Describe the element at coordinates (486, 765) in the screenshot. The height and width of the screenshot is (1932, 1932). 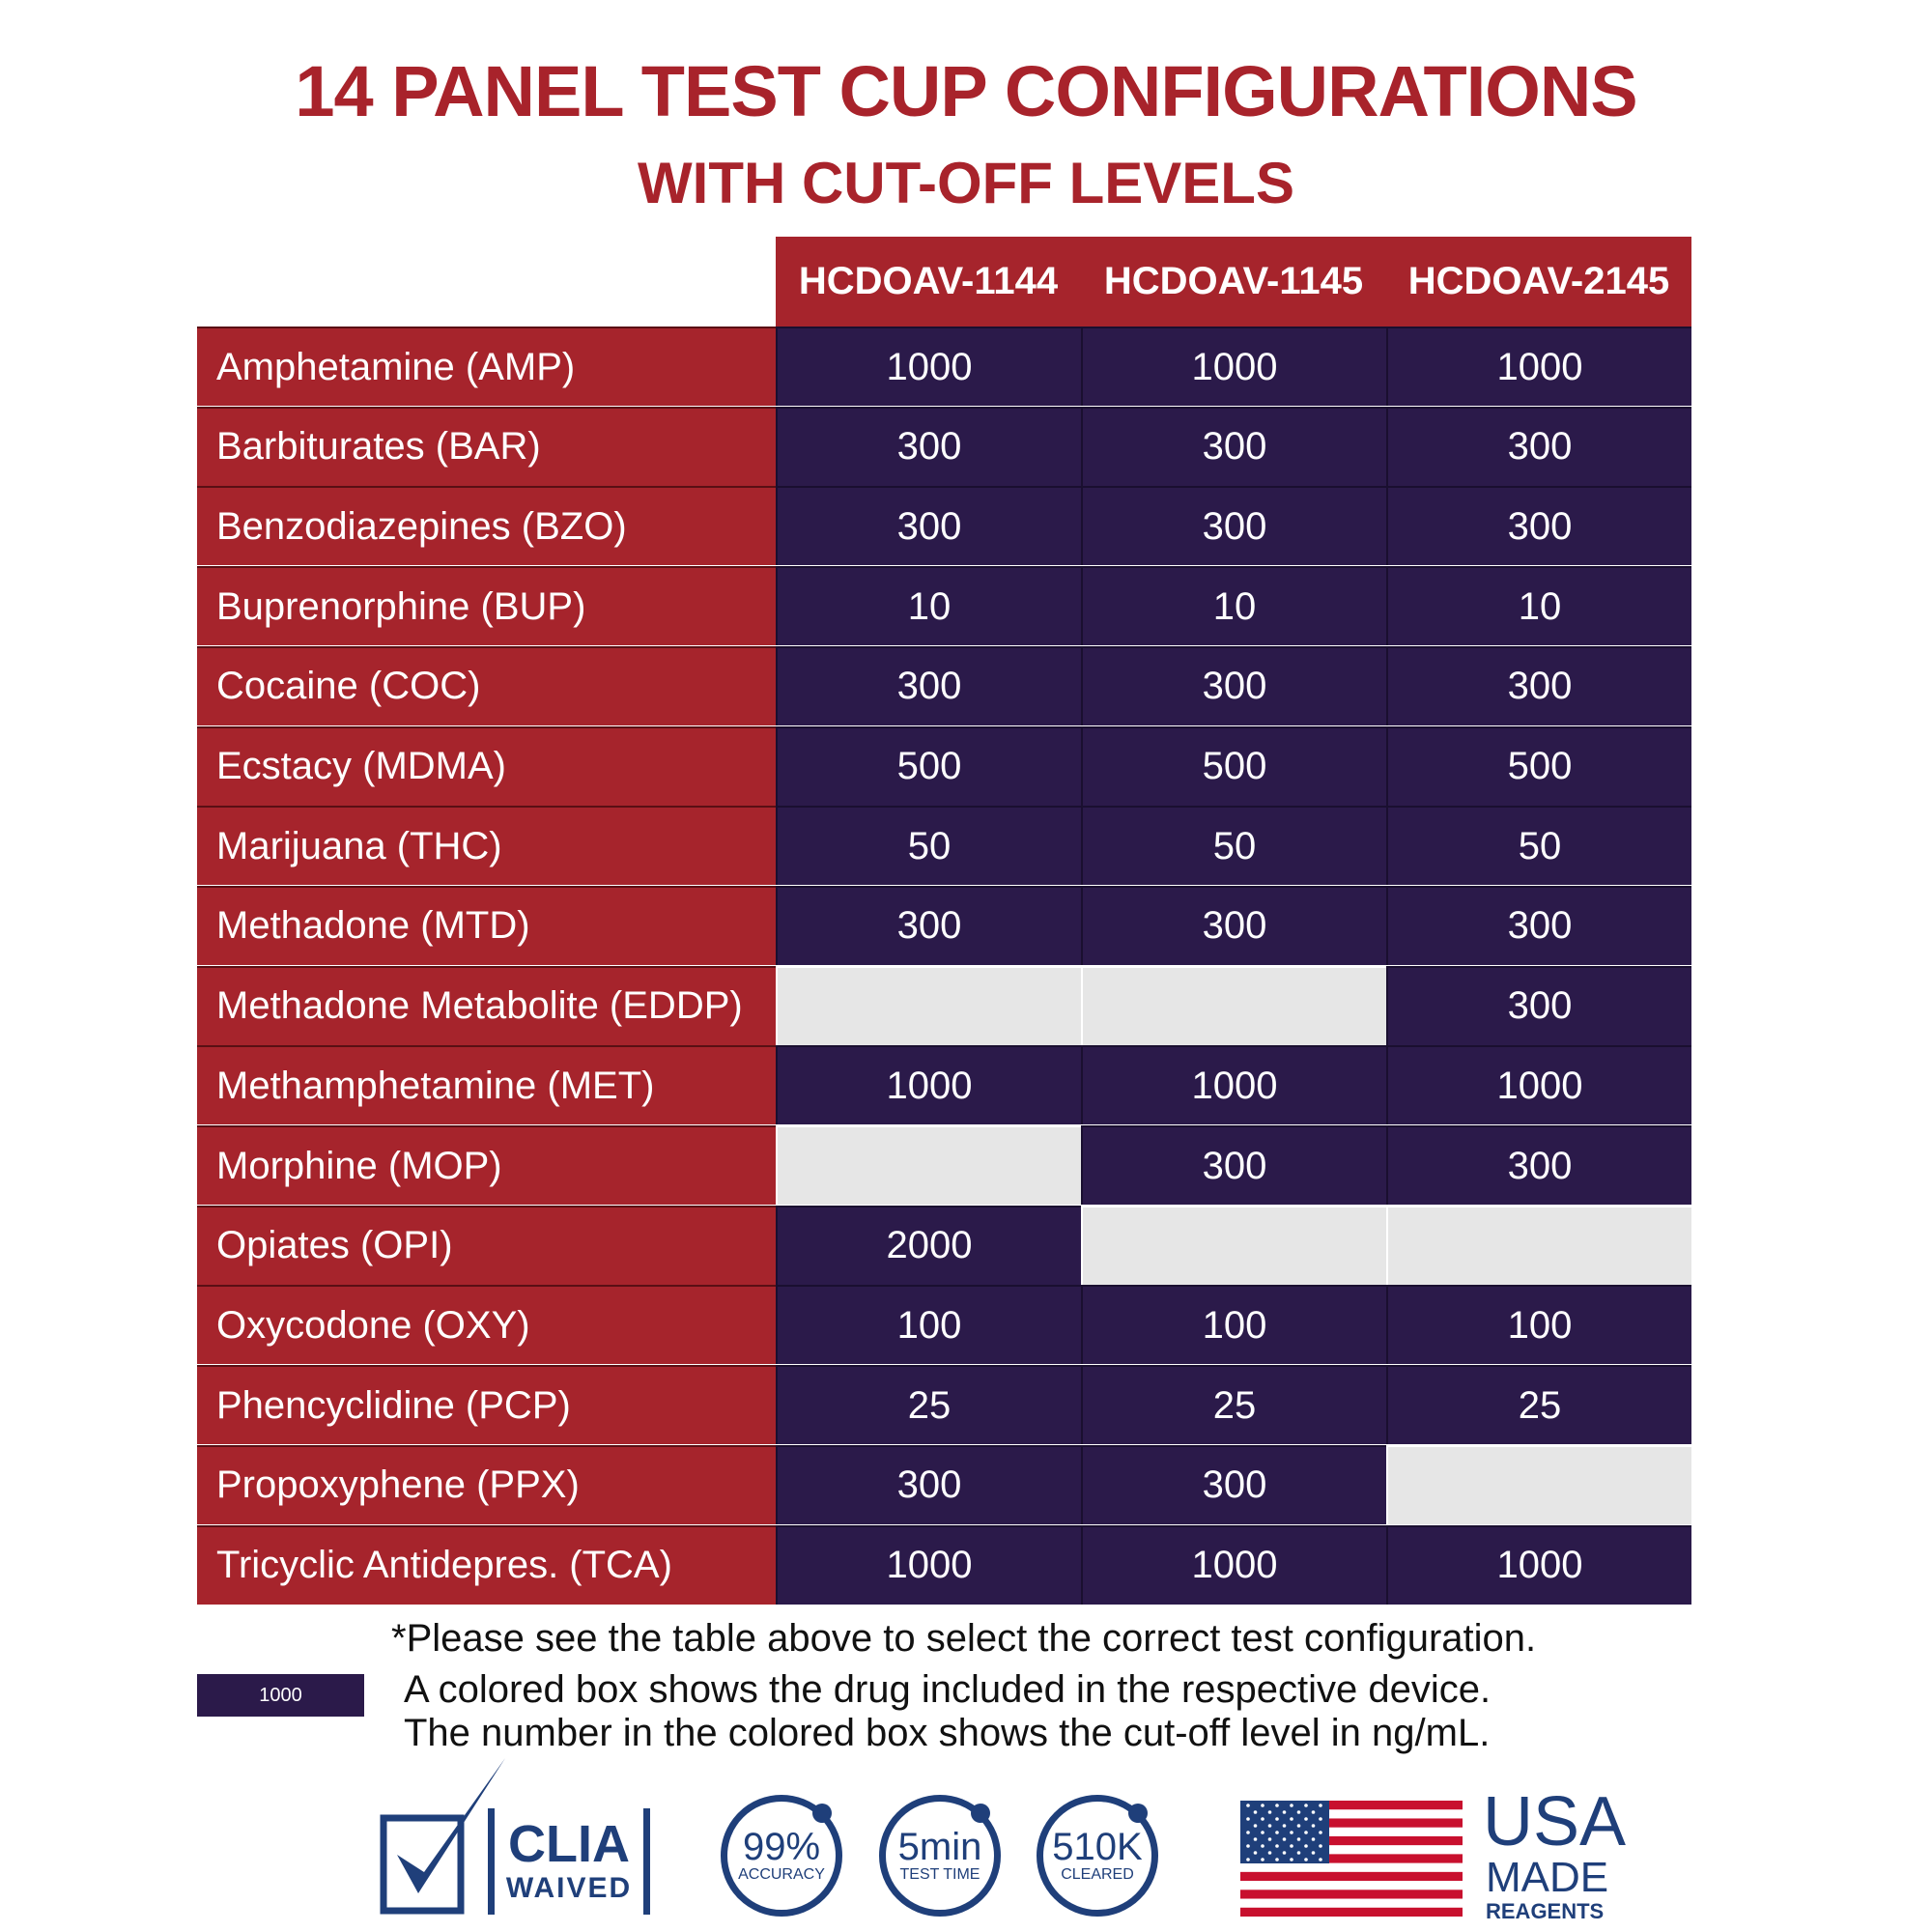
I see `drug-name: Ecstacy (MDMA)` at that location.